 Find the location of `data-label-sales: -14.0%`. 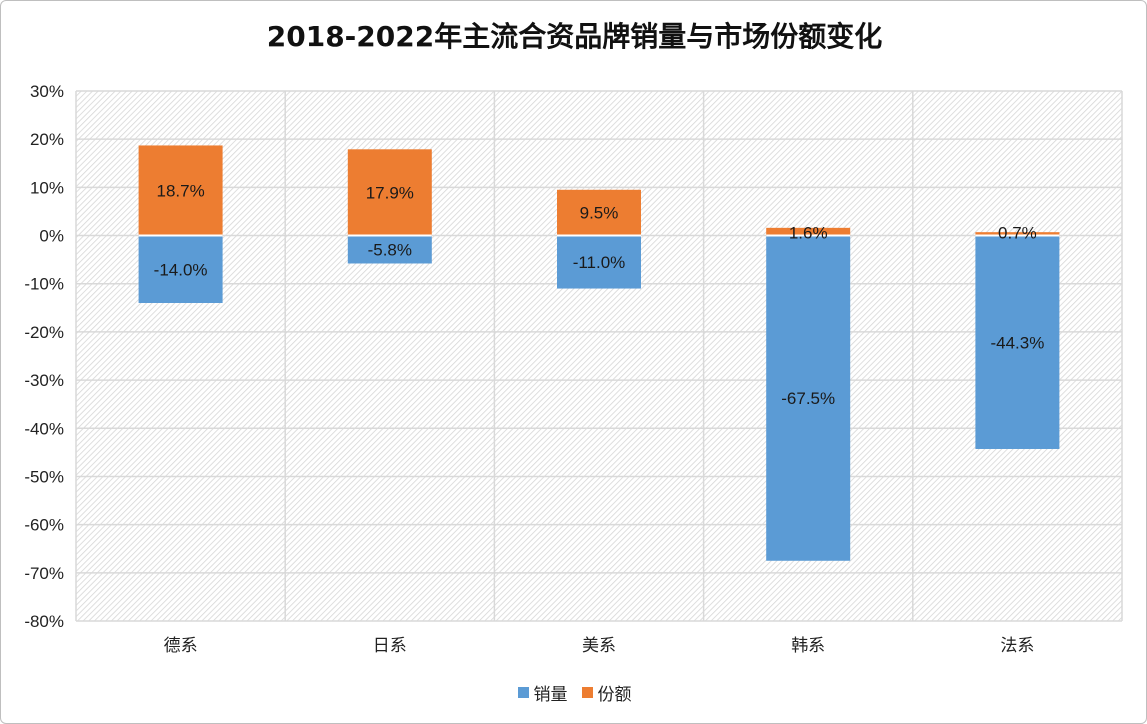

data-label-sales: -14.0% is located at coordinates (181, 269).